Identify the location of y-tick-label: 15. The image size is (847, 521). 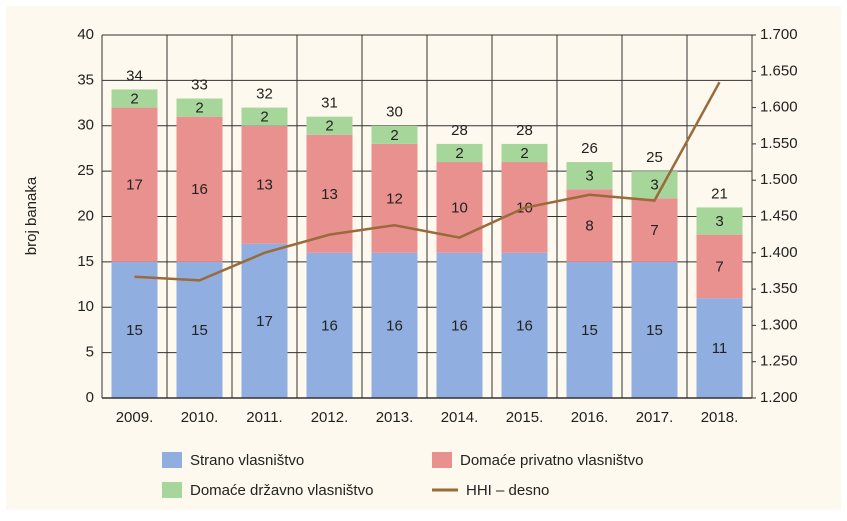
(85, 261).